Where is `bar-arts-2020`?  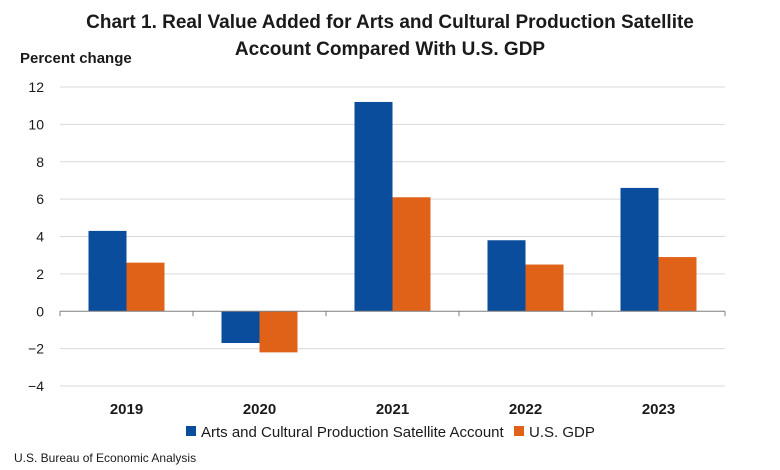 bar-arts-2020 is located at coordinates (240, 327).